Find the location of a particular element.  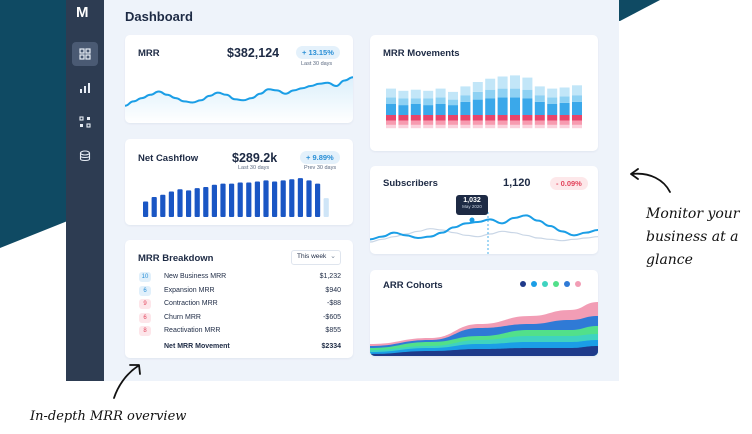

subscribers-title: Subscribers is located at coordinates (410, 183).